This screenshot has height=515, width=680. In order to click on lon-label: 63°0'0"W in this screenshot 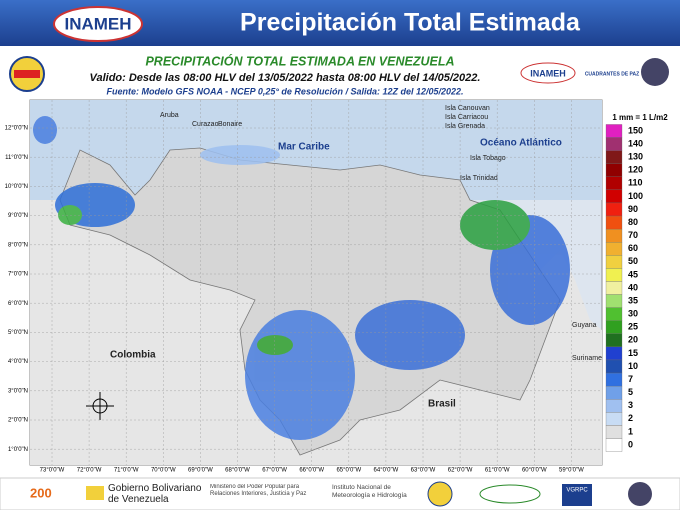, I will do `click(423, 471)`.